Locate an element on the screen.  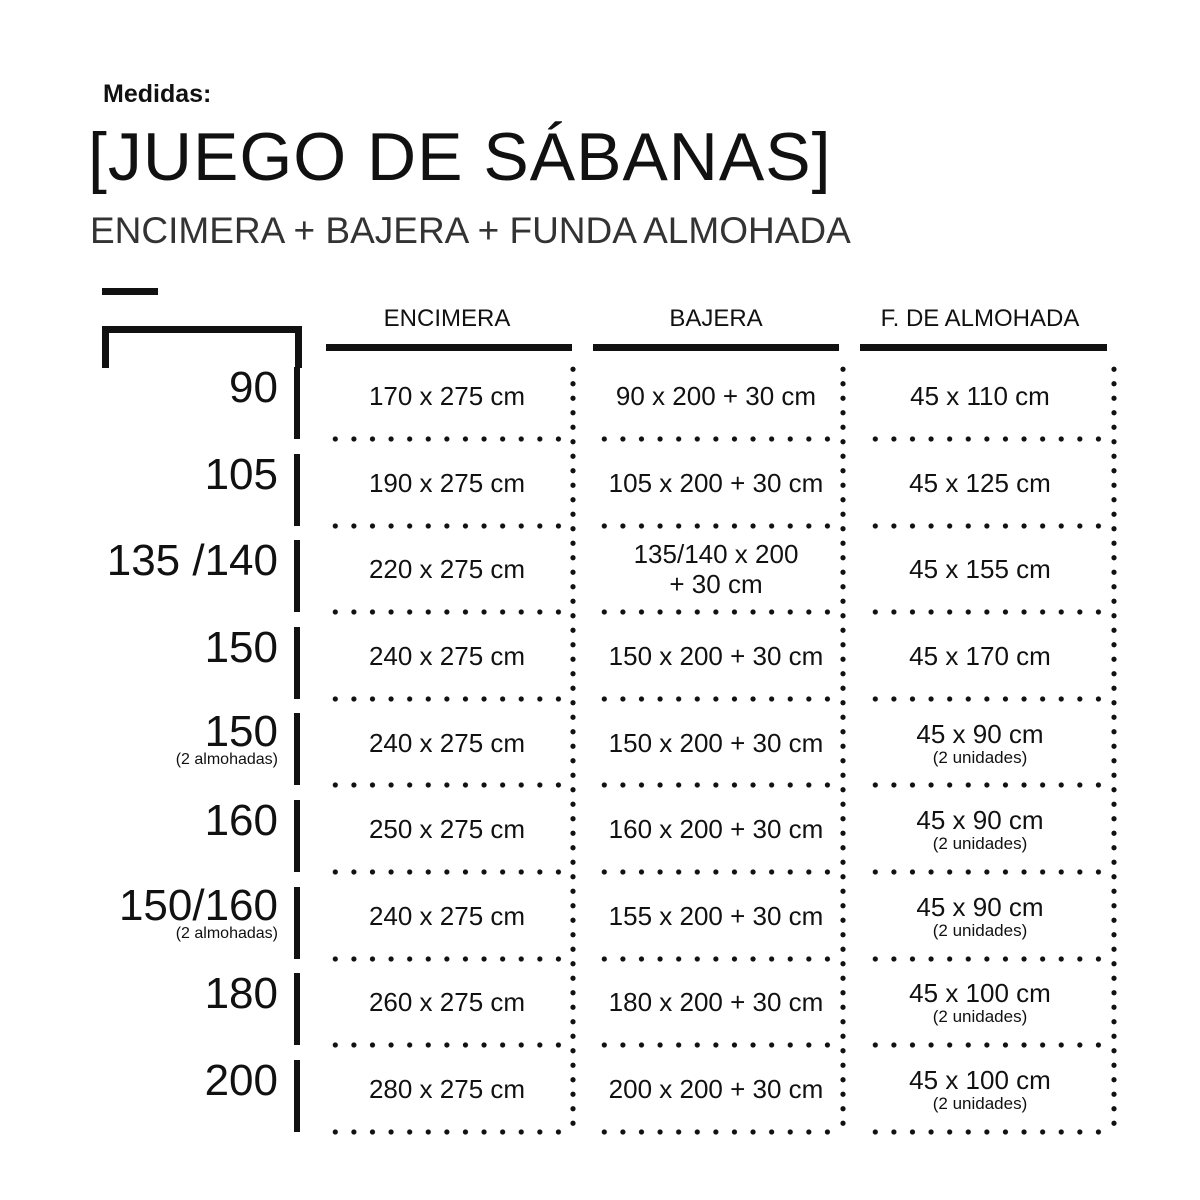
column-header-almohada: F. DE ALMOHADA is located at coordinates (980, 318).